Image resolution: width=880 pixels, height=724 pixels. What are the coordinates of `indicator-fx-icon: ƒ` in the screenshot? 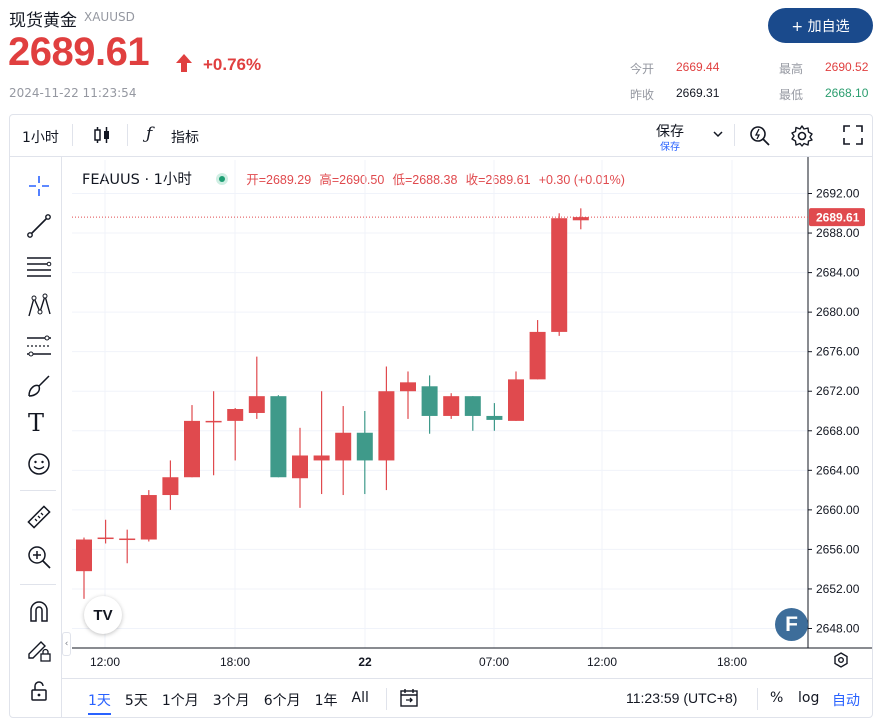 It's located at (149, 134).